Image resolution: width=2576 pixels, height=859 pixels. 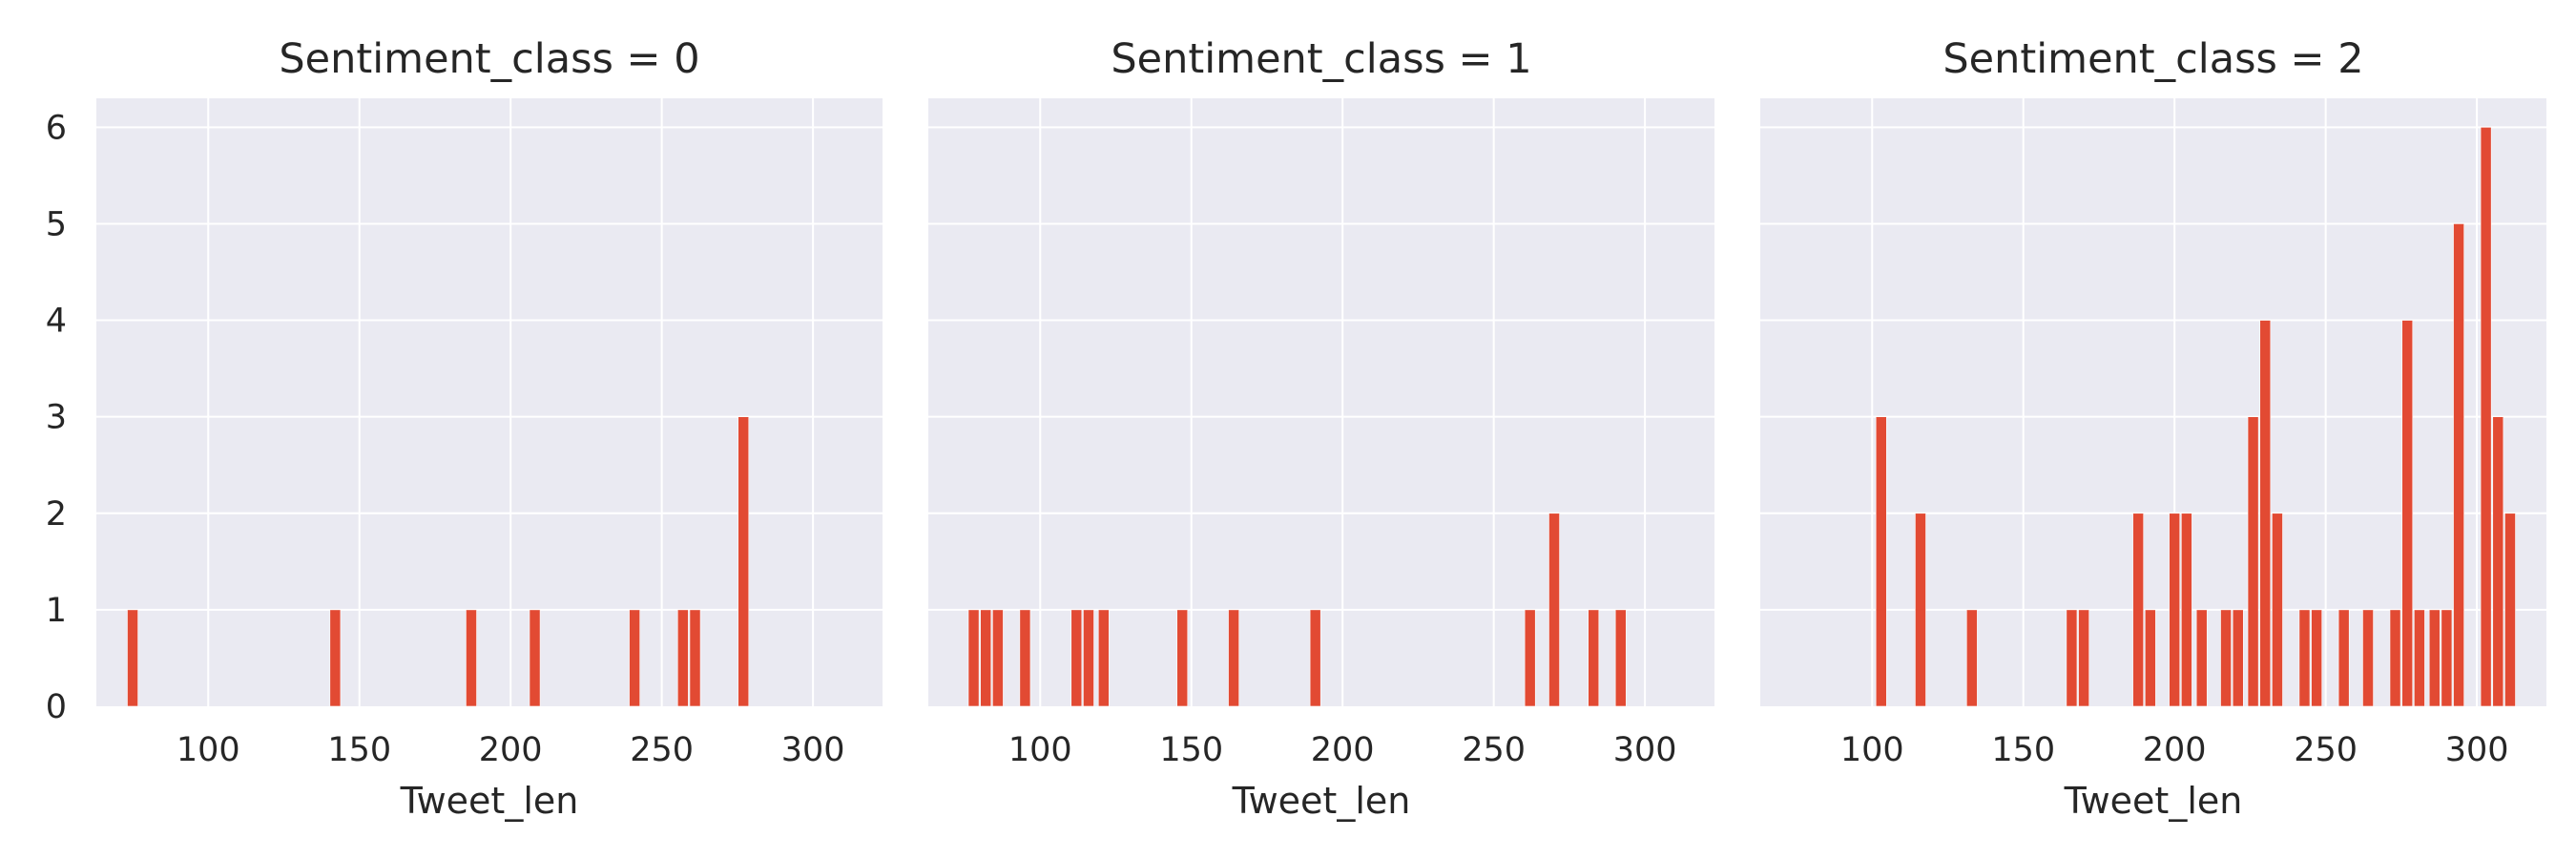 What do you see at coordinates (489, 59) in the screenshot?
I see `panel-title: Sentiment_class = 0` at bounding box center [489, 59].